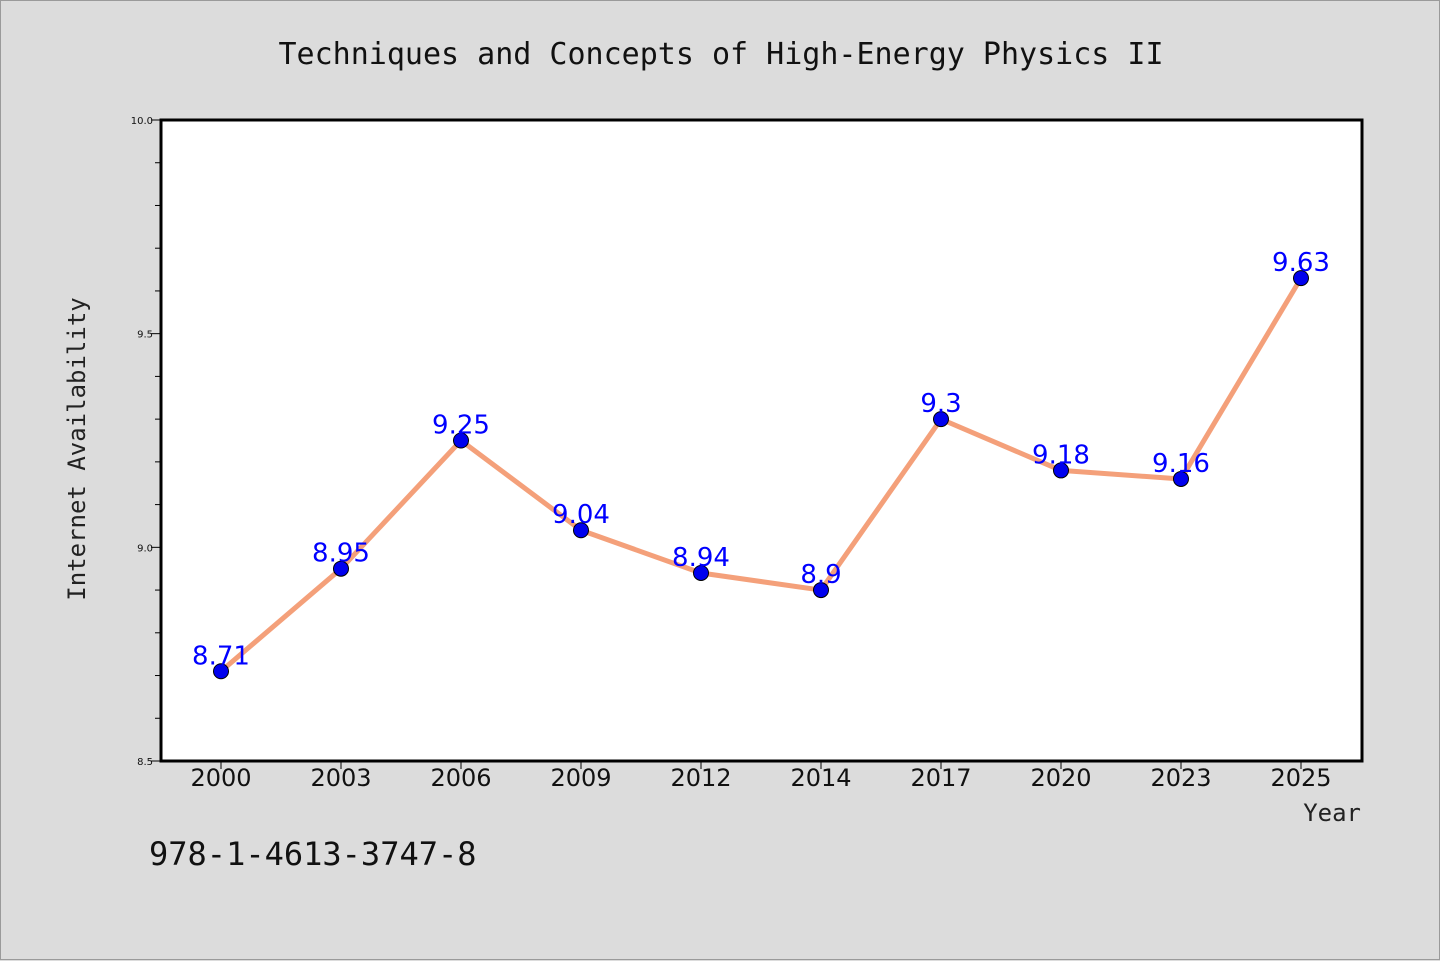 The width and height of the screenshot is (1440, 961). What do you see at coordinates (142, 121) in the screenshot?
I see `y-tick-label: 10.0` at bounding box center [142, 121].